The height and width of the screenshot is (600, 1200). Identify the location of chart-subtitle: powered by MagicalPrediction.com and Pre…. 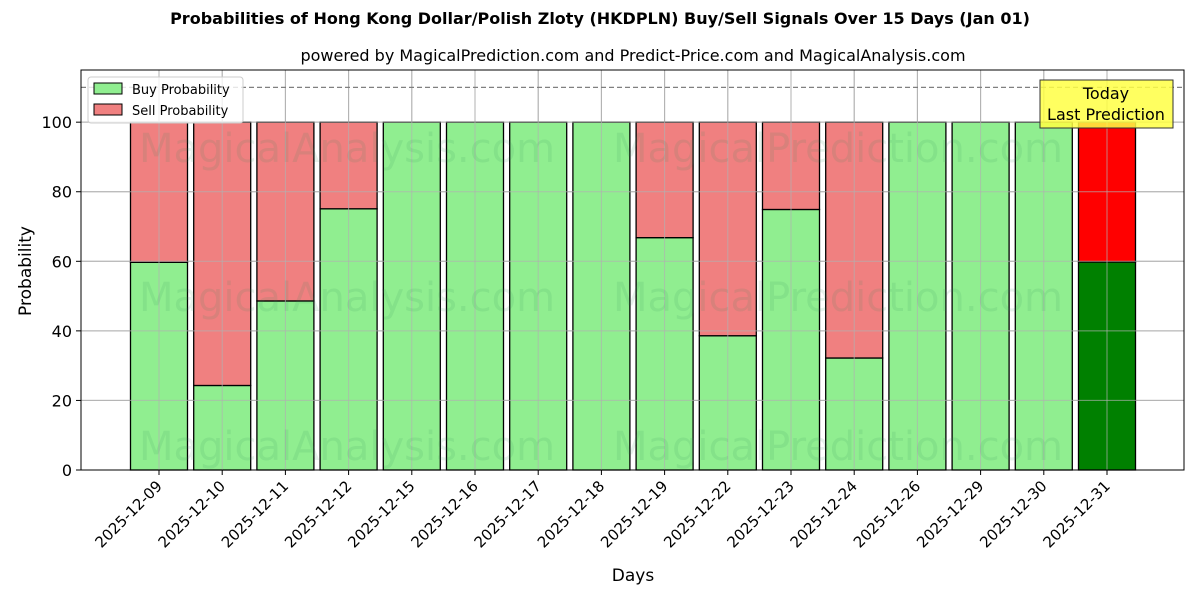
(633, 55).